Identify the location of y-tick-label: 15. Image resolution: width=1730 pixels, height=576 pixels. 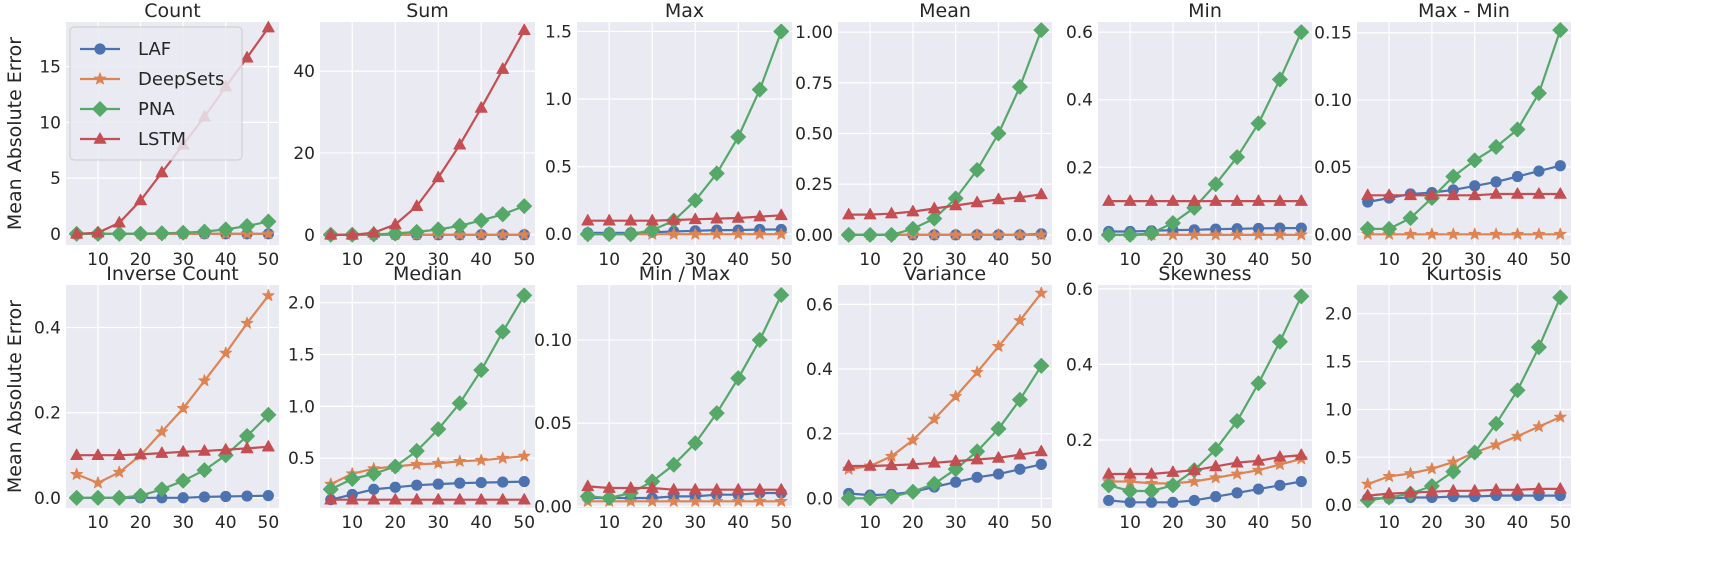
(50, 68).